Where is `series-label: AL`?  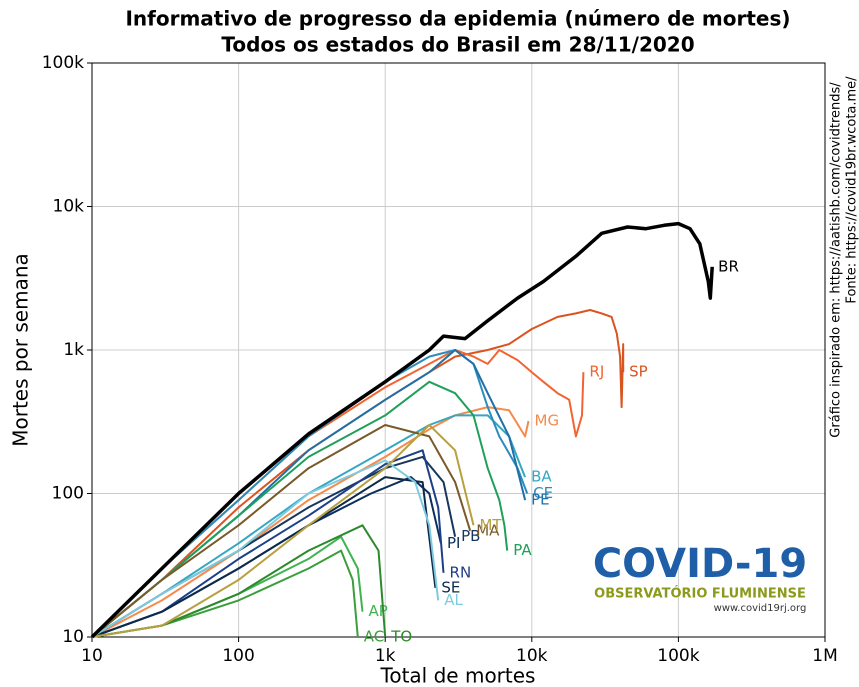 series-label: AL is located at coordinates (453, 600).